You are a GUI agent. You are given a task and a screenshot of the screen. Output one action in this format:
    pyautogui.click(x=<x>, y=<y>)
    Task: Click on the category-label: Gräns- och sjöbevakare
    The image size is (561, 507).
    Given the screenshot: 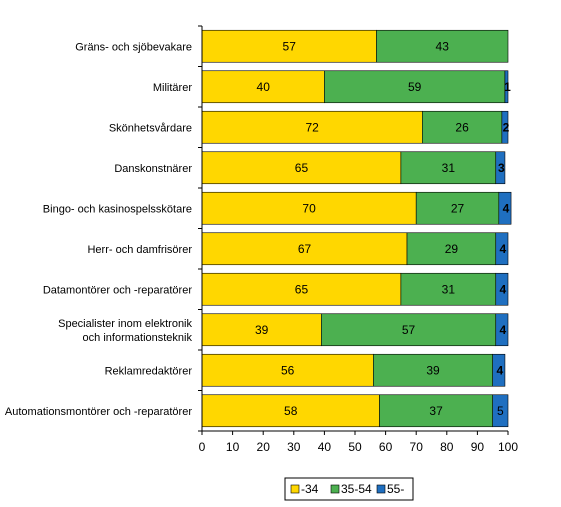 What is the action you would take?
    pyautogui.click(x=133, y=47)
    